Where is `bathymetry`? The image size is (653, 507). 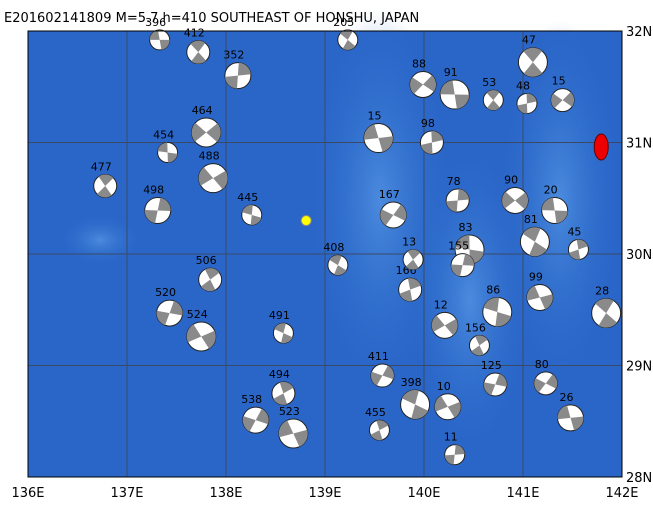 bathymetry is located at coordinates (100, 240).